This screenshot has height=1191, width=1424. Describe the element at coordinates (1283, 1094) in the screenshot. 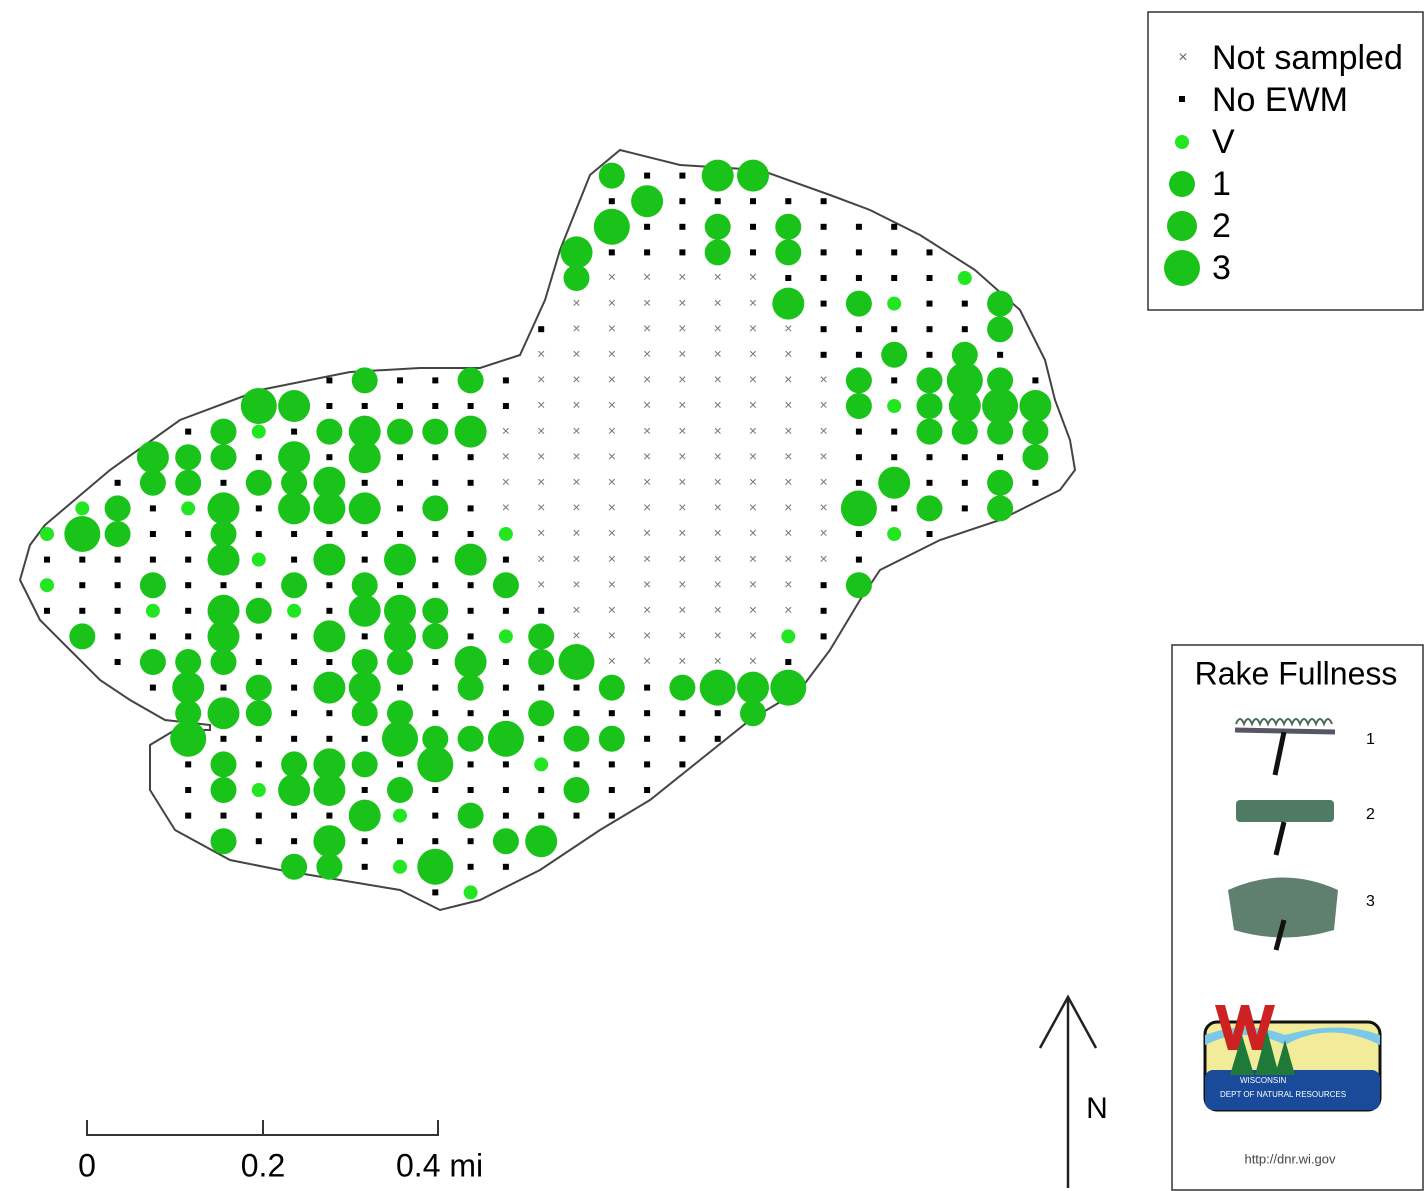

I see `logo-text: DEPT OF NATURAL RESOURCES` at that location.